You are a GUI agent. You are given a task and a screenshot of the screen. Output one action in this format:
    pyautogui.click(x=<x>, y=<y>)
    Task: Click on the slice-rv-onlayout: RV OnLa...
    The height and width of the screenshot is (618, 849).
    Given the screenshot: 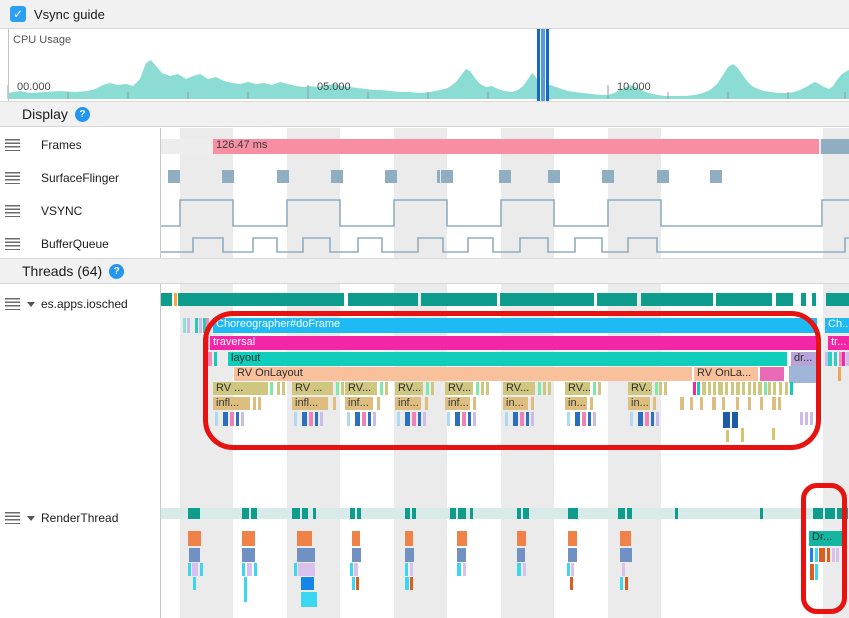 What is the action you would take?
    pyautogui.click(x=726, y=374)
    